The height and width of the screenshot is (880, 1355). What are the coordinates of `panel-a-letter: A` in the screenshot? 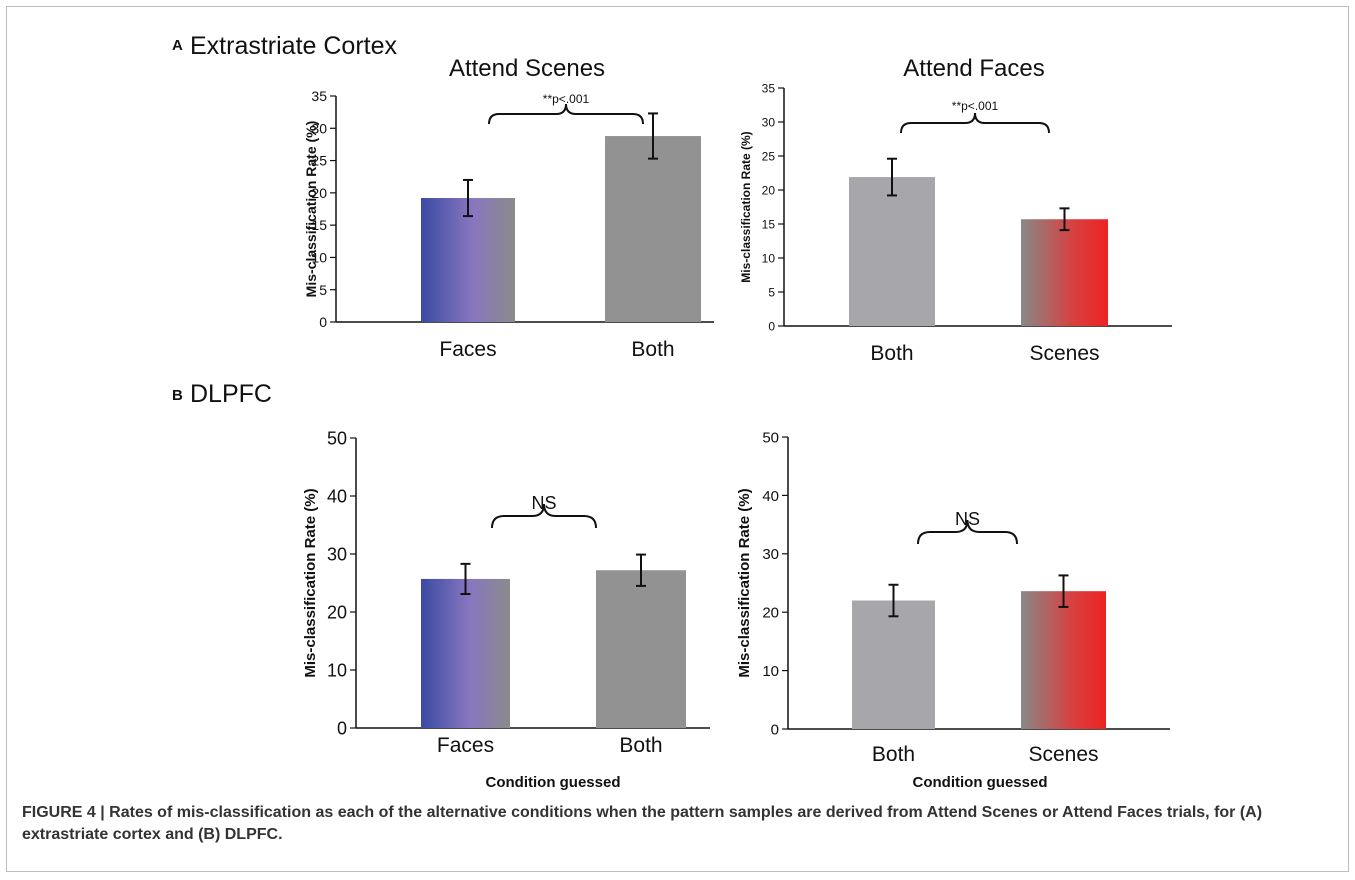 It's located at (177, 45).